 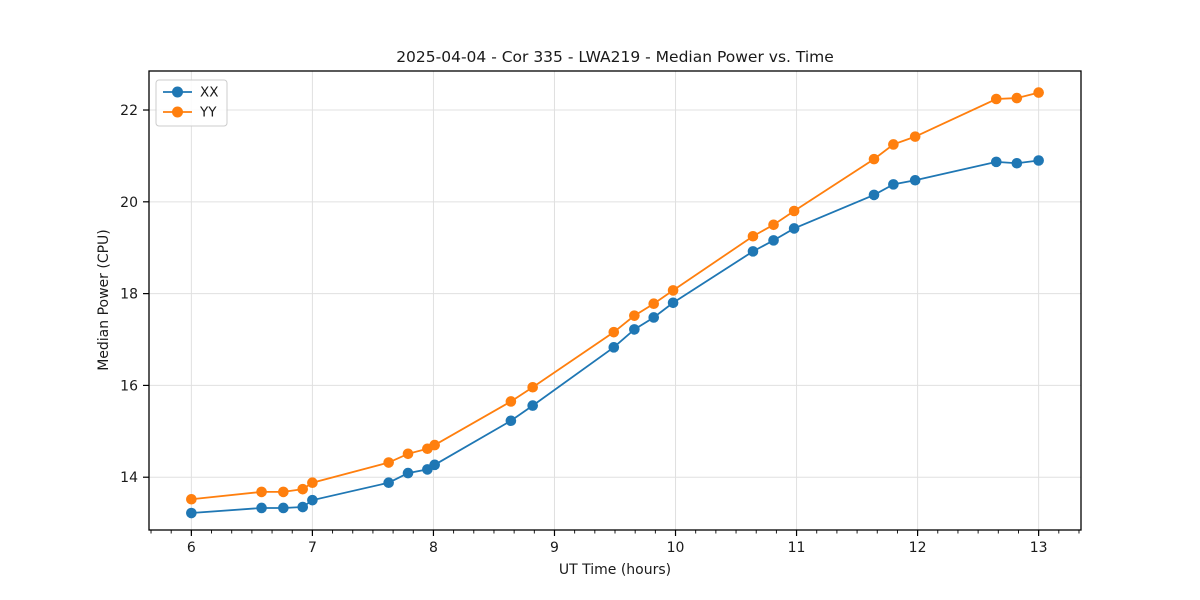 I want to click on y-tick-label: 18, so click(x=129, y=295).